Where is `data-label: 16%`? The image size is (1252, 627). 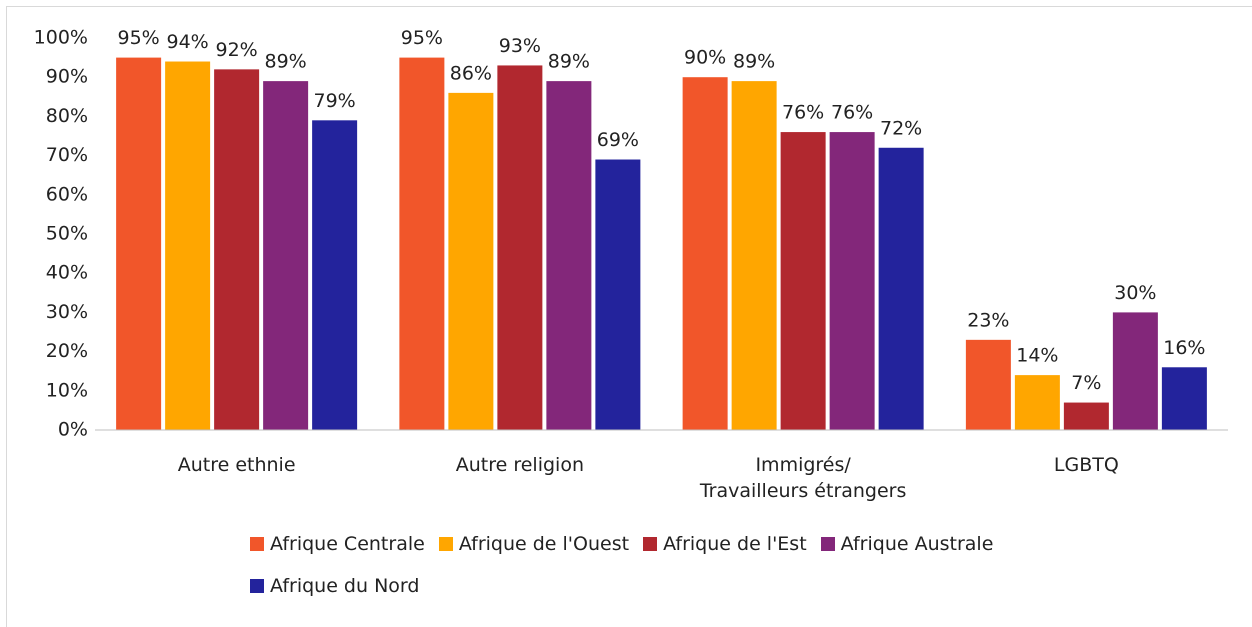
data-label: 16% is located at coordinates (1184, 348).